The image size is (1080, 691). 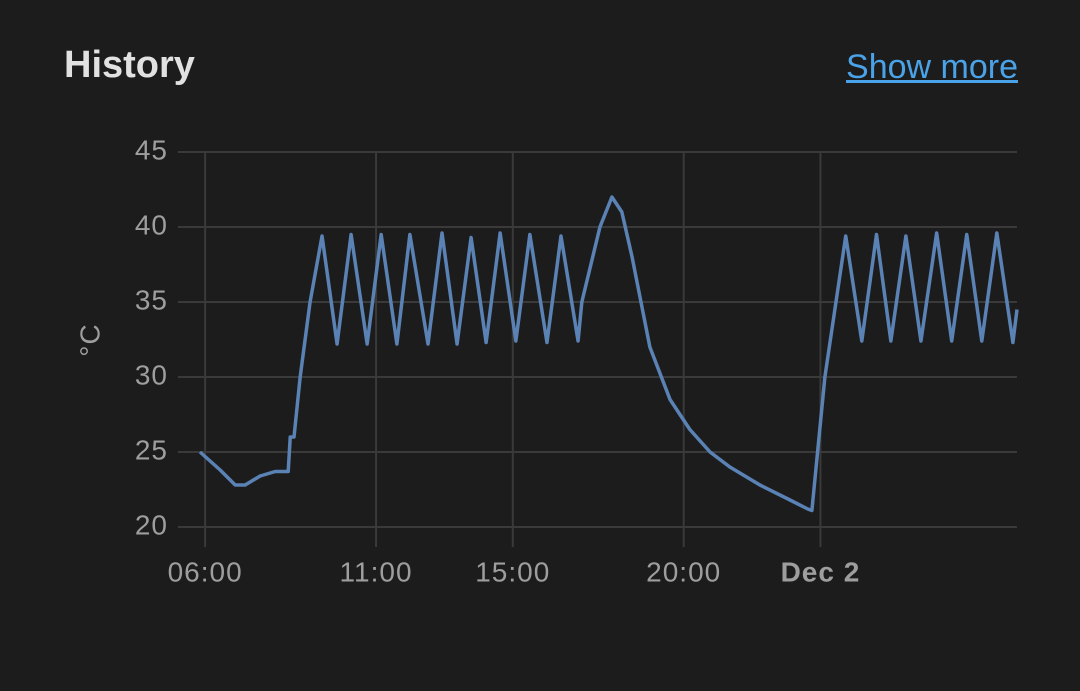 I want to click on x-tick-label: 06:00, so click(x=205, y=571).